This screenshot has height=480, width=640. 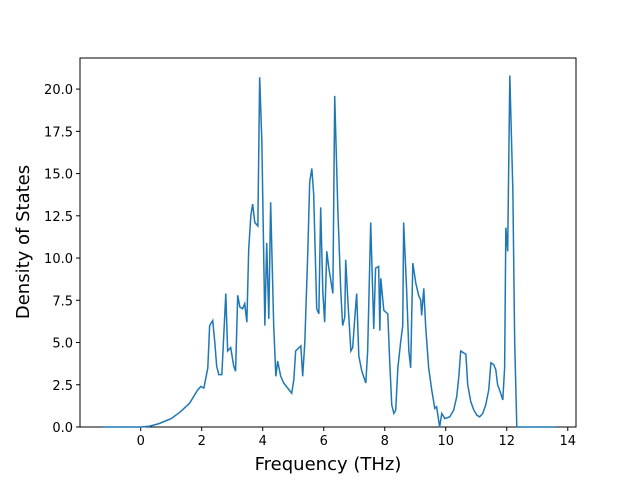 What do you see at coordinates (62, 344) in the screenshot?
I see `y-tick-label: 5.0` at bounding box center [62, 344].